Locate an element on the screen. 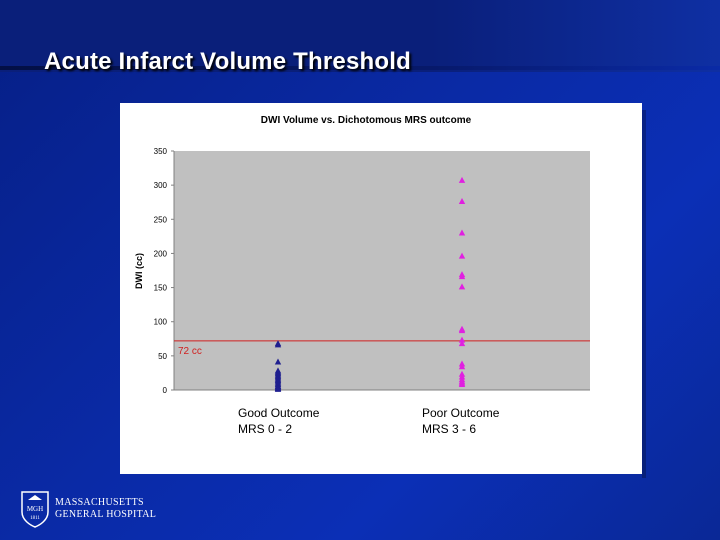 This screenshot has width=720, height=540. chart-title: DWI Volume vs. Dichotomous MRS outcome is located at coordinates (366, 120).